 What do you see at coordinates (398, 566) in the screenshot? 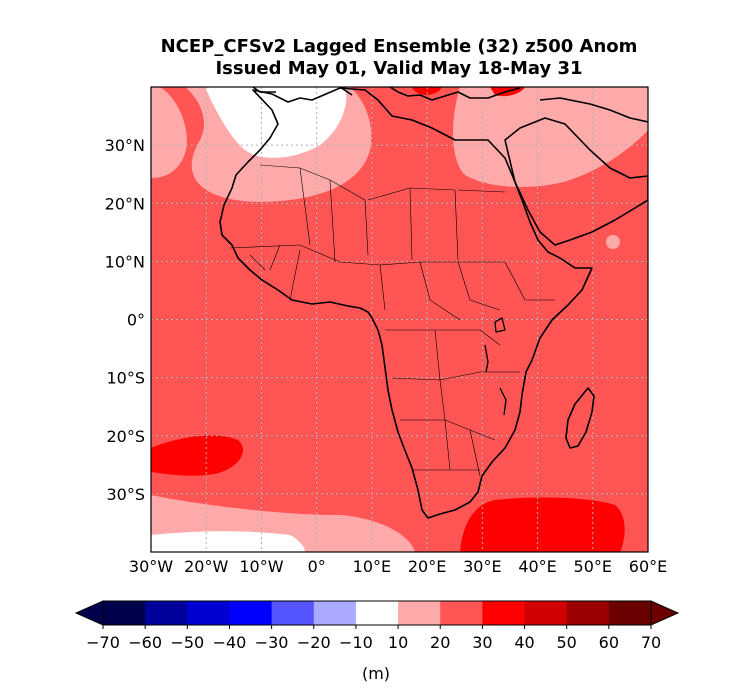
I see `longitude-labels: 30°W 20°W 10°W 0° 10°E 20°E 30°E 40°E 50°E 60°E` at bounding box center [398, 566].